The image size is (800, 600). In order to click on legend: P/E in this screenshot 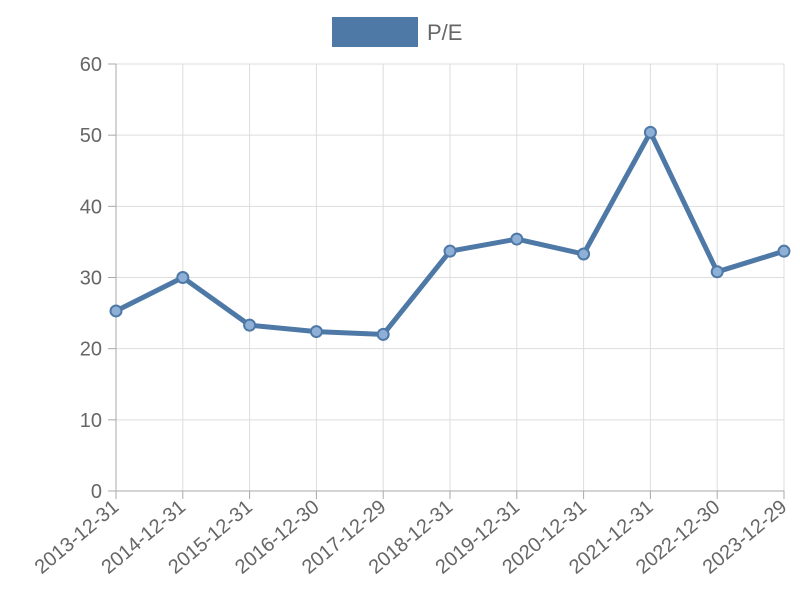, I will do `click(397, 32)`.